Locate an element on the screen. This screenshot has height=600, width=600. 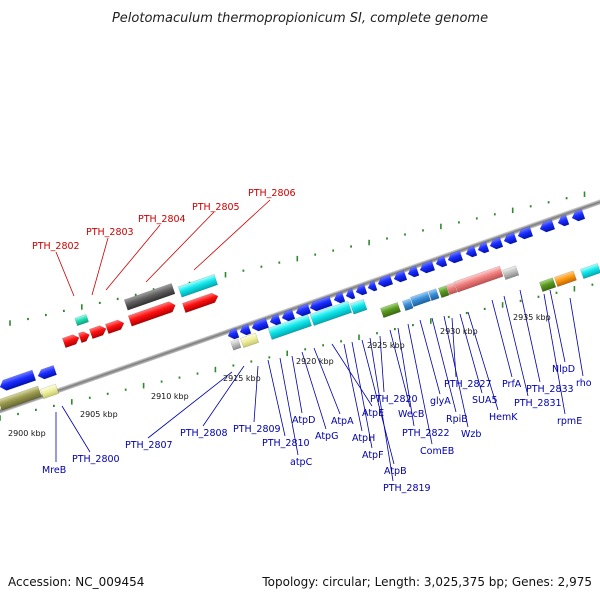
gene-label-prfa: PrfA is located at coordinates (512, 384).